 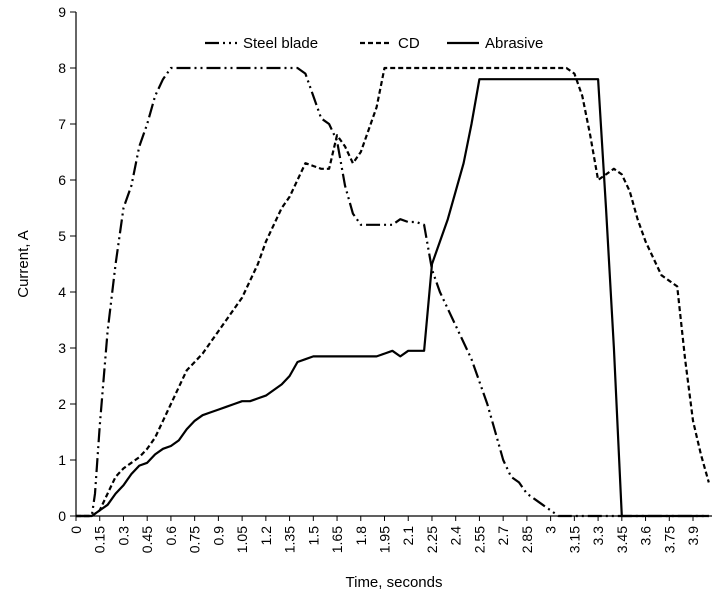 What do you see at coordinates (123, 536) in the screenshot?
I see `x-tick-label: 0.3` at bounding box center [123, 536].